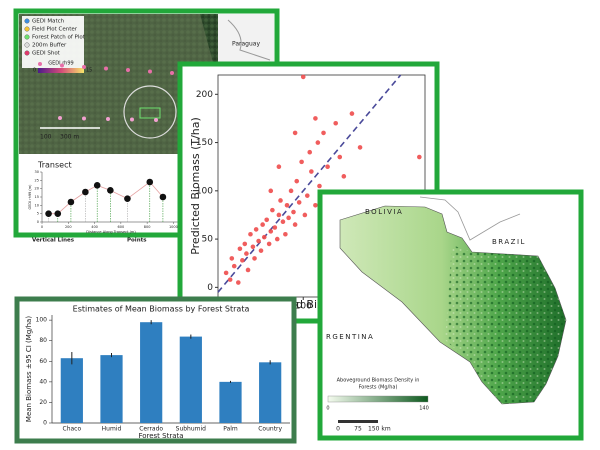 Image resolution: width=600 pixels, height=450 pixels. Describe the element at coordinates (111, 232) in the screenshot. I see `x-axis-label: Distance Along Transect (m)` at that location.